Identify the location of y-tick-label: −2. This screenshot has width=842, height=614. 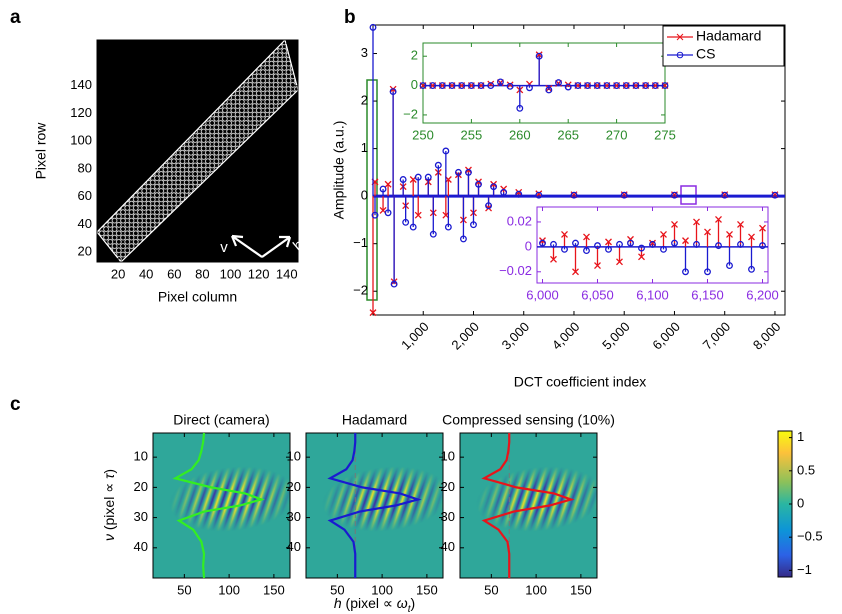
(410, 113).